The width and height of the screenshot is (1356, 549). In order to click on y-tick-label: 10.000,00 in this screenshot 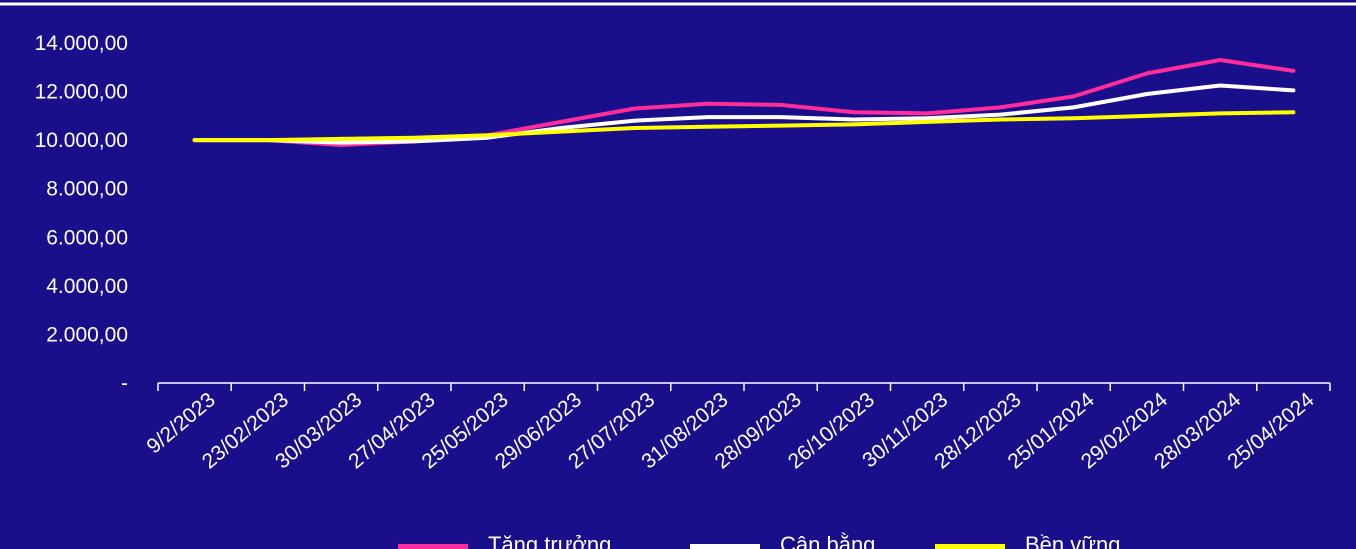, I will do `click(81, 140)`.